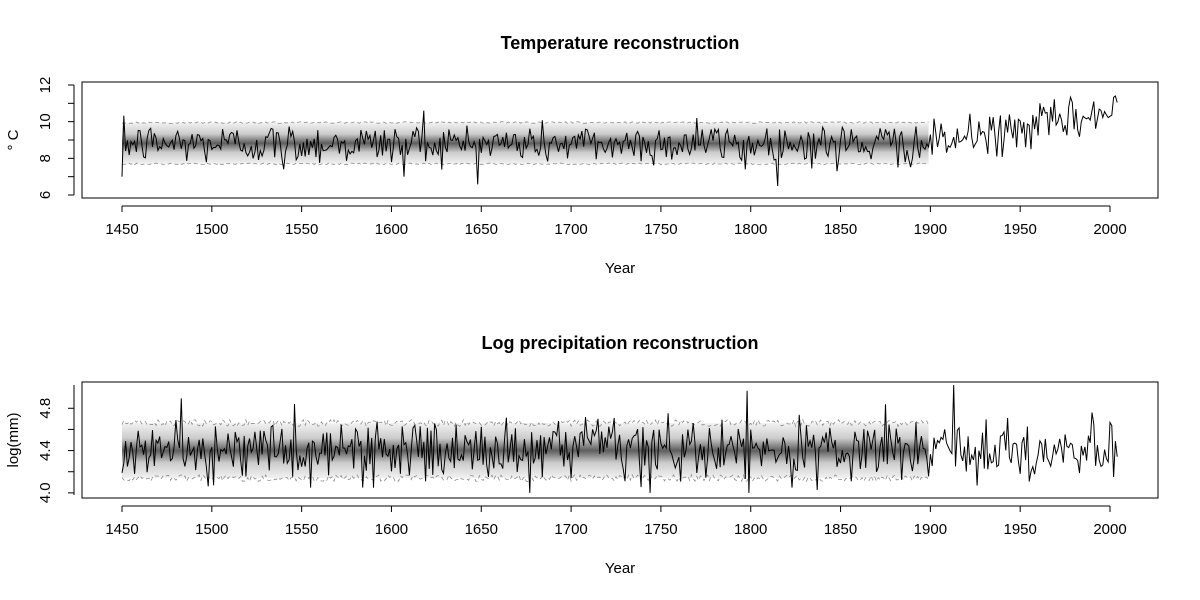  I want to click on temperature-y-axis: 6 8 10 12, so click(56, 138).